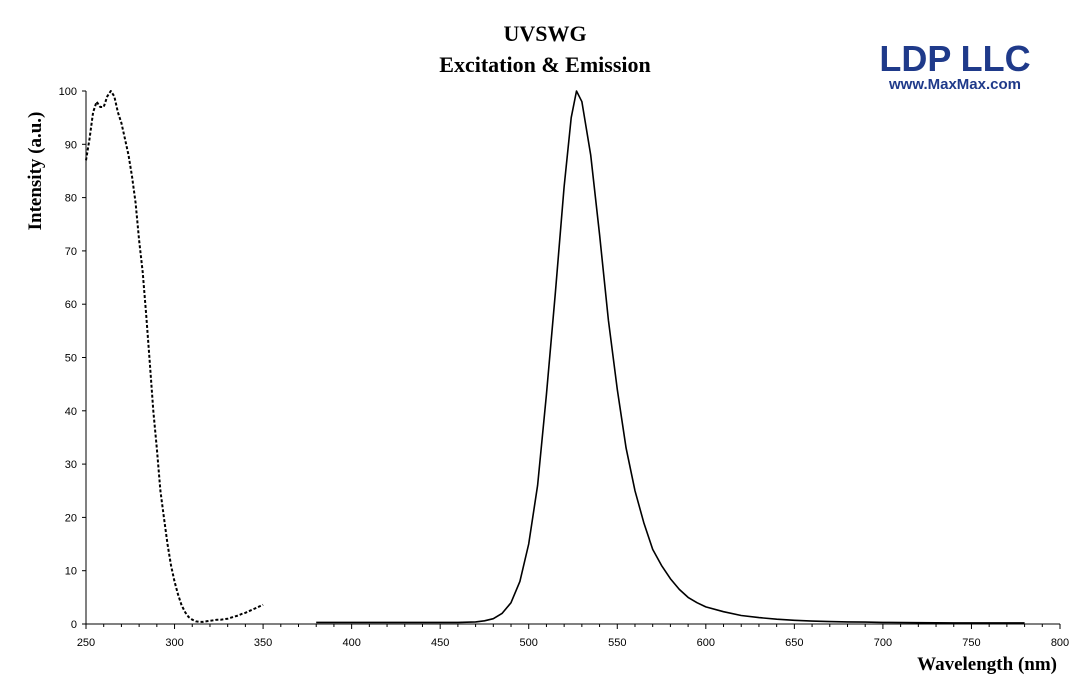  Describe the element at coordinates (794, 643) in the screenshot. I see `x-tick-label: 650` at that location.